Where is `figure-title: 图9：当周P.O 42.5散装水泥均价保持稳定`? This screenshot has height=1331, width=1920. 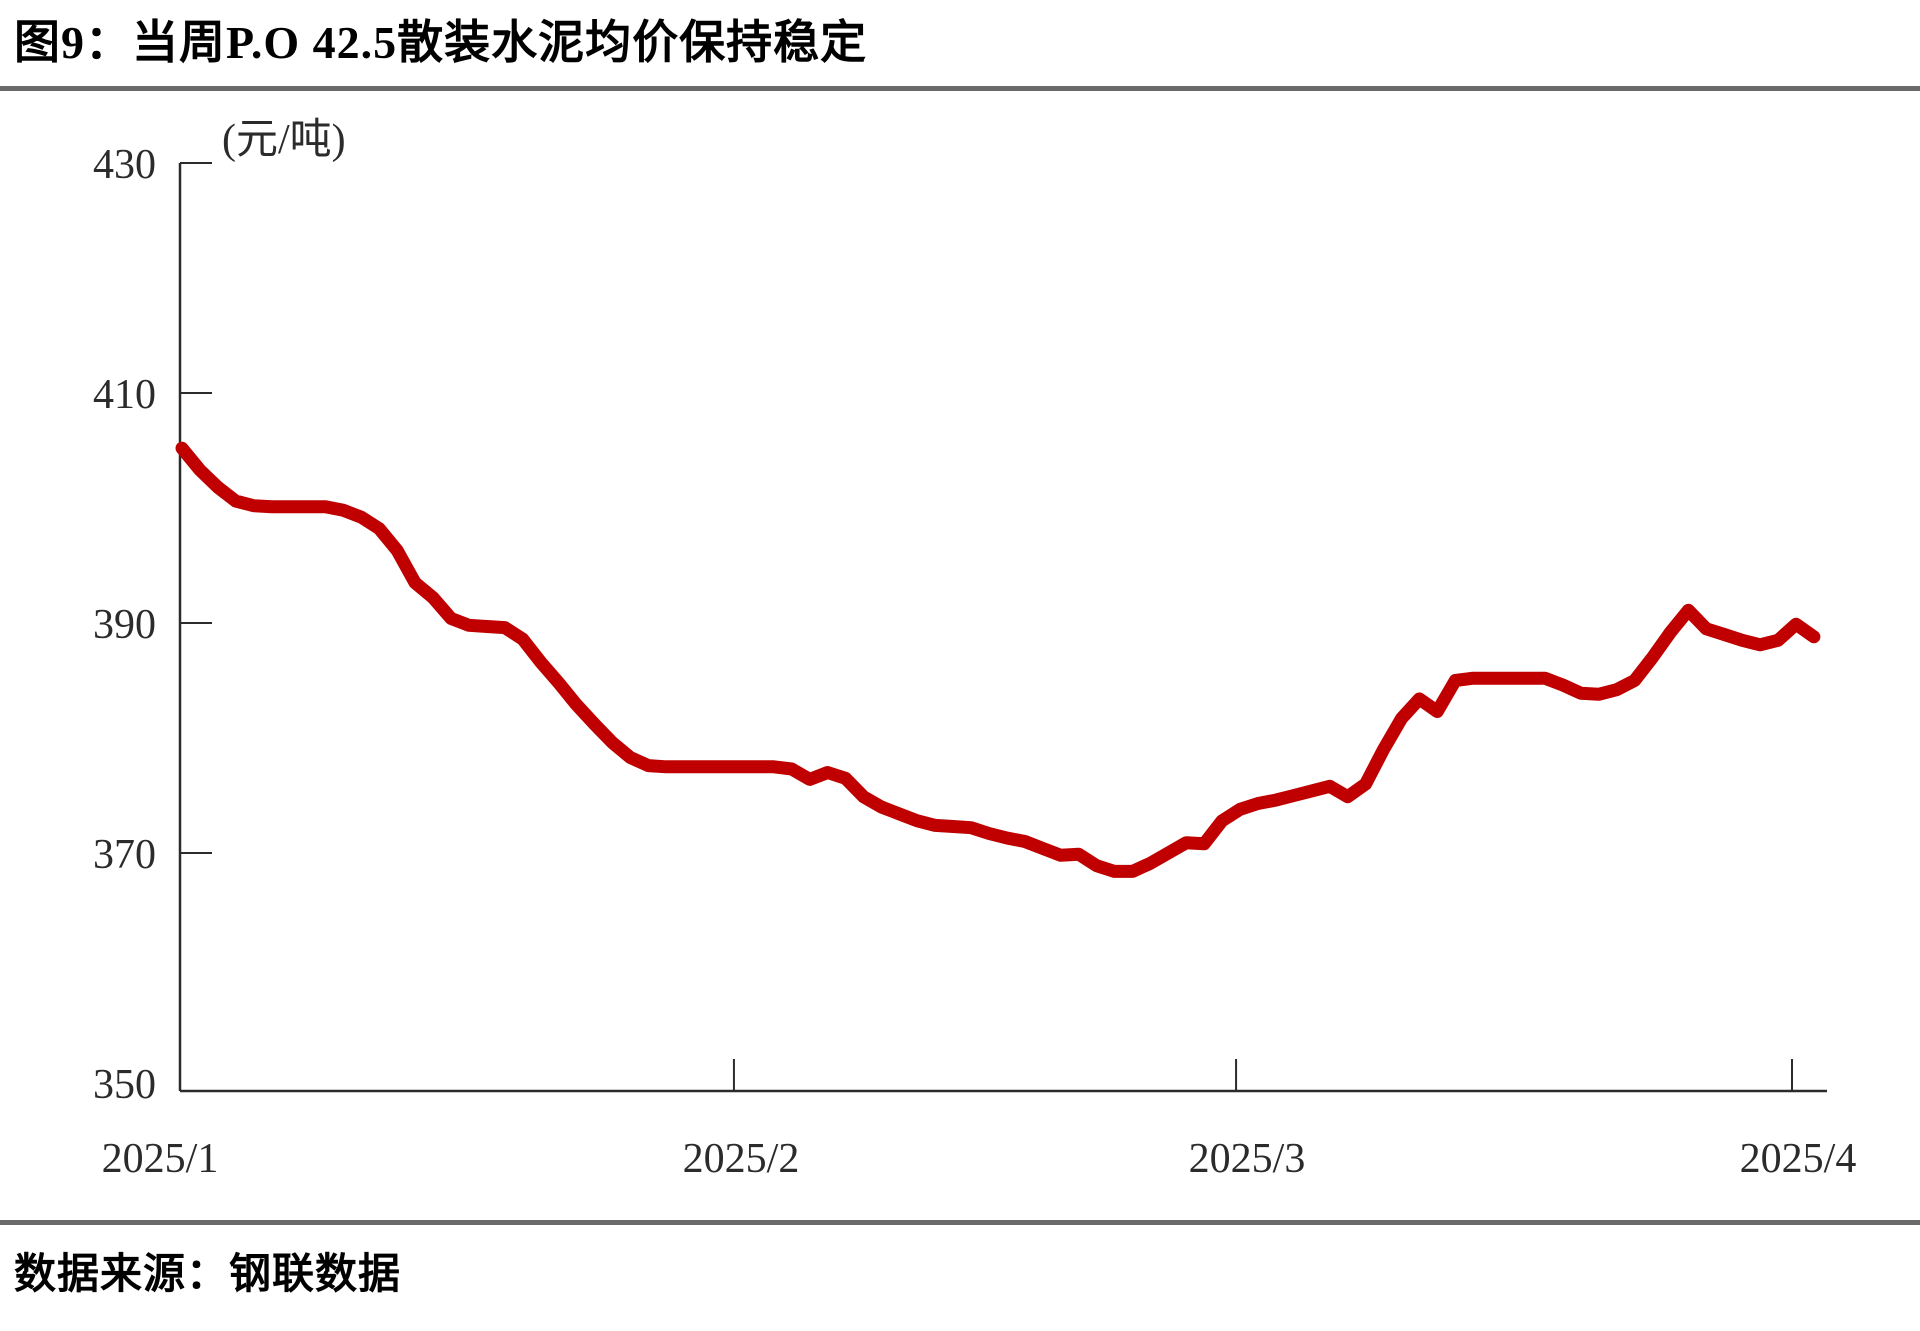
figure-title: 图9：当周P.O 42.5散装水泥均价保持稳定 is located at coordinates (441, 42).